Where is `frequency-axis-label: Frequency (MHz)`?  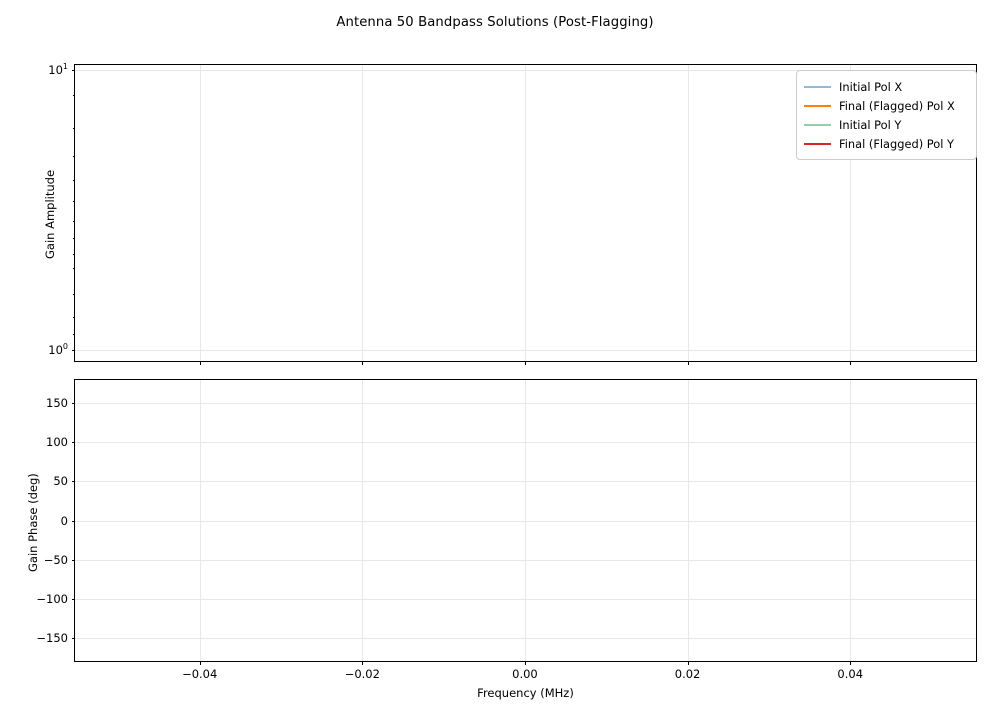 frequency-axis-label: Frequency (MHz) is located at coordinates (495, 693).